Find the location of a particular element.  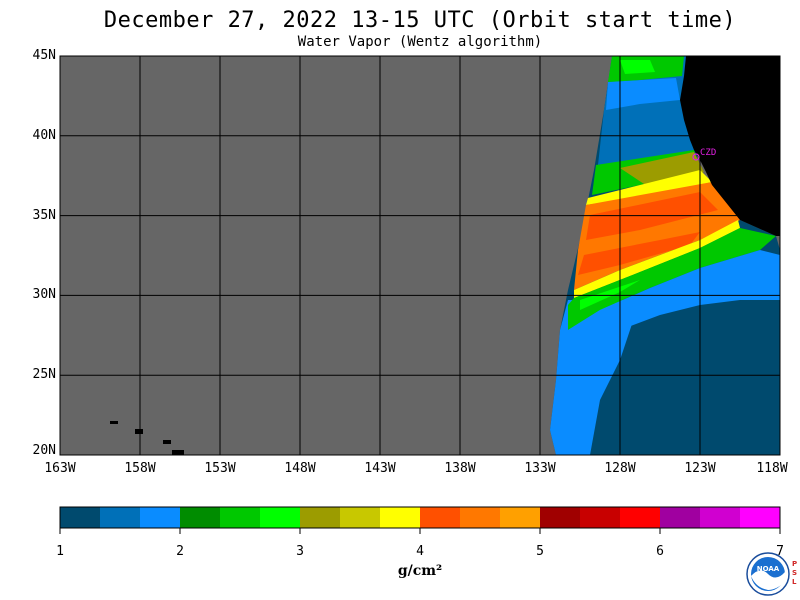

colorbar-tick-label: 4 is located at coordinates (420, 551).